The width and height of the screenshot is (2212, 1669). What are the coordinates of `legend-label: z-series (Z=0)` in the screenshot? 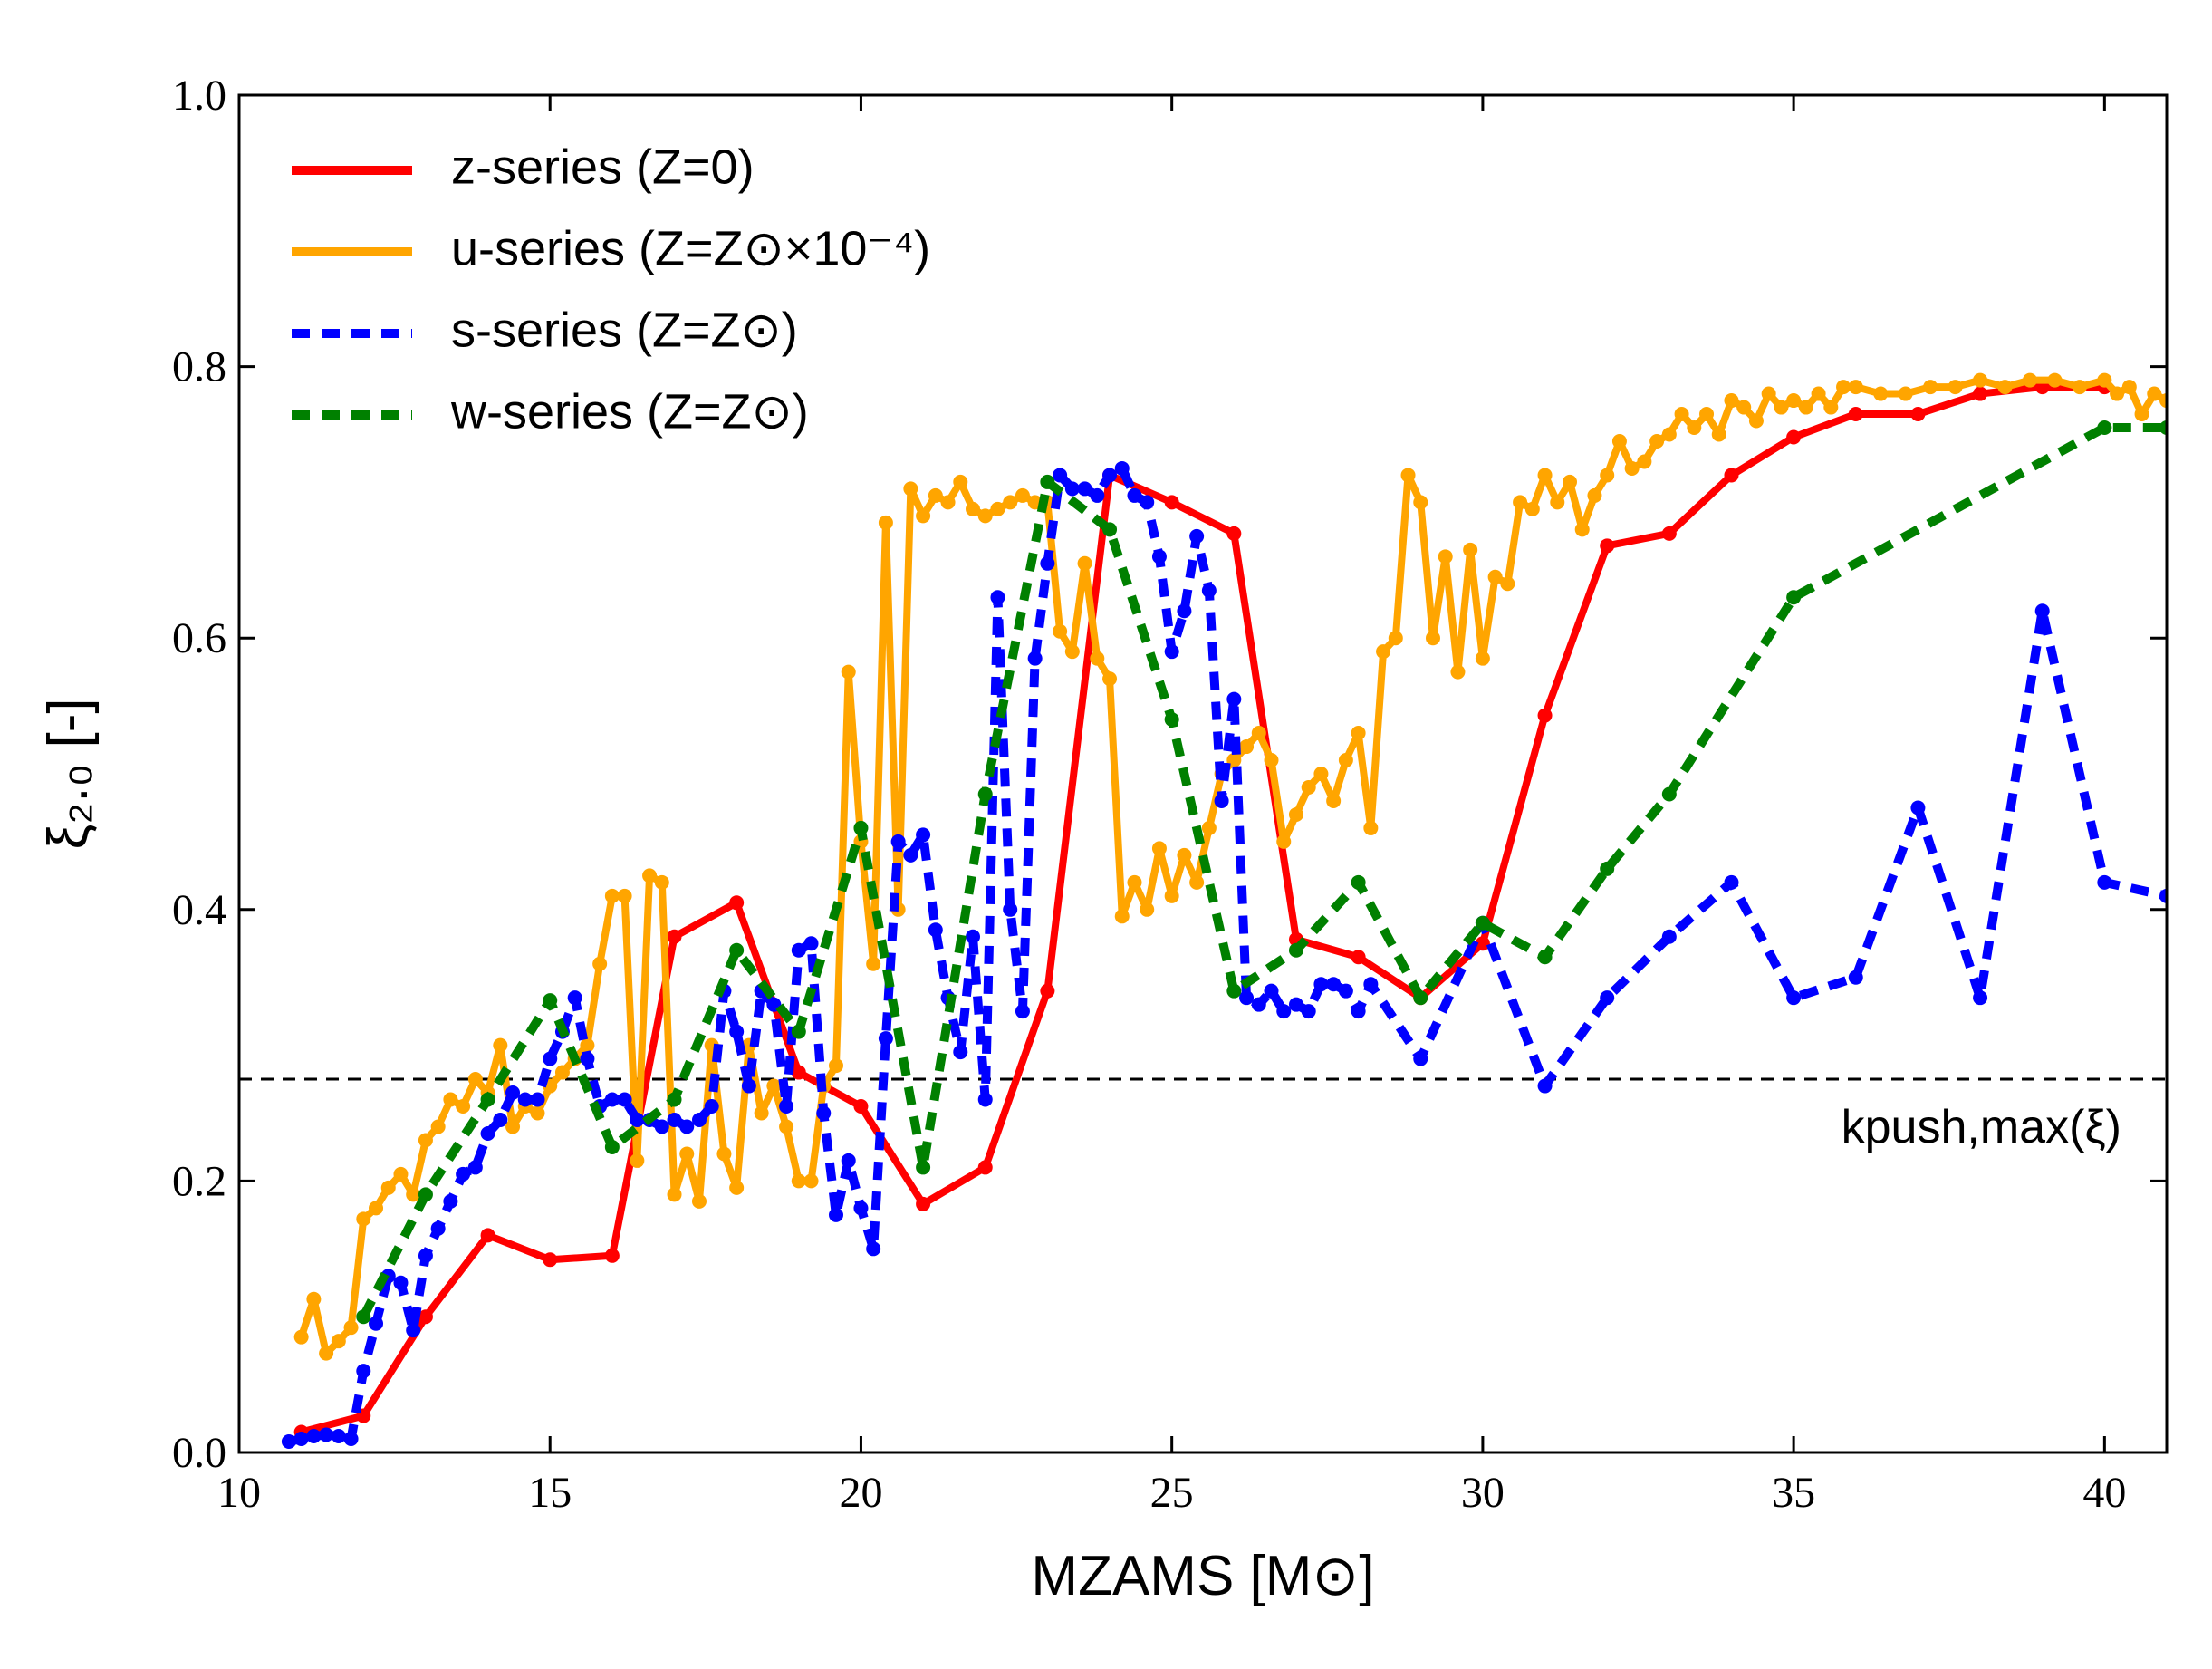 It's located at (603, 167).